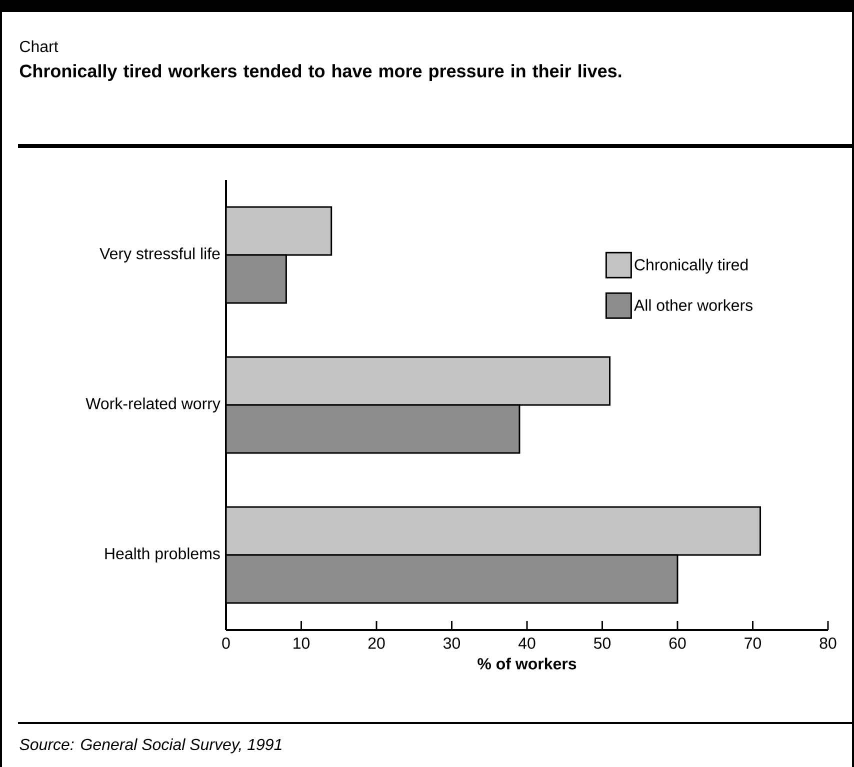 This screenshot has width=854, height=767. I want to click on x-tick-label: 50, so click(602, 643).